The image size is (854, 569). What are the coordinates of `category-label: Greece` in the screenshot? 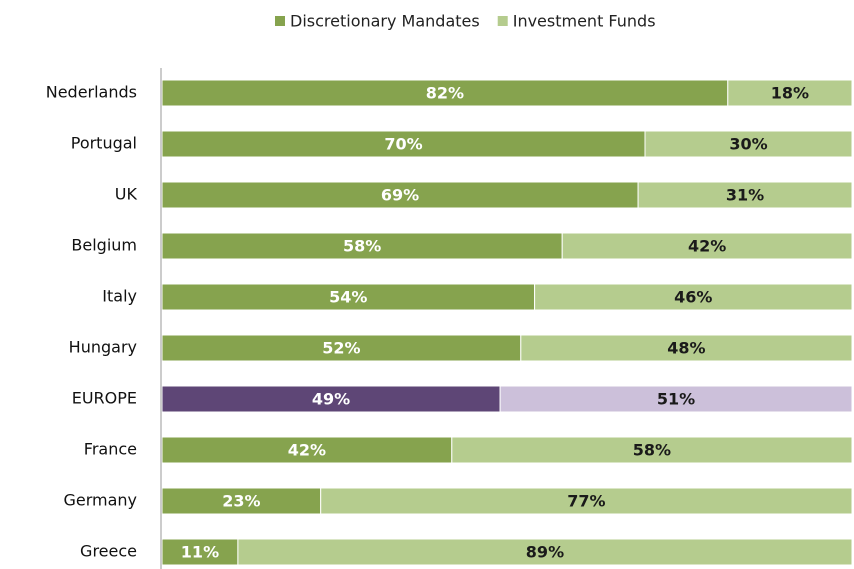 It's located at (108, 551).